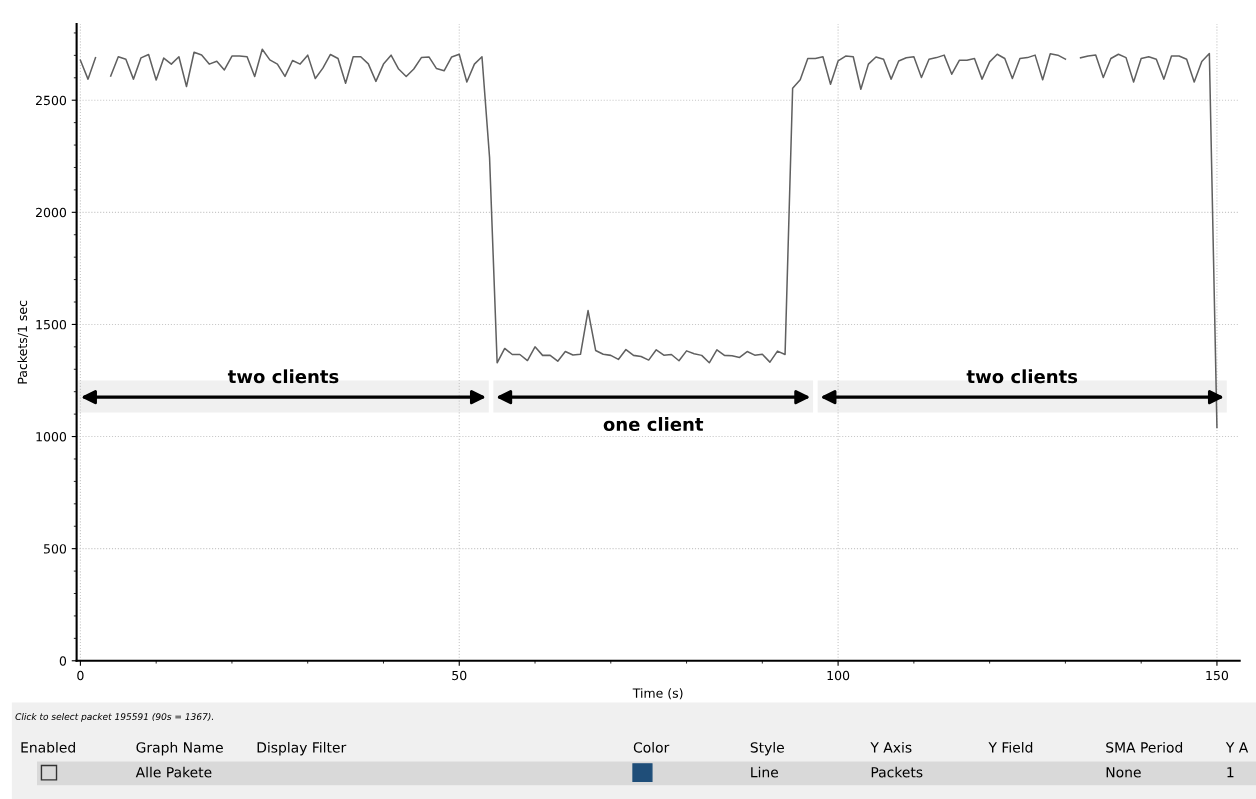 This screenshot has height=799, width=1256. What do you see at coordinates (653, 424) in the screenshot?
I see `band-label: one client` at bounding box center [653, 424].